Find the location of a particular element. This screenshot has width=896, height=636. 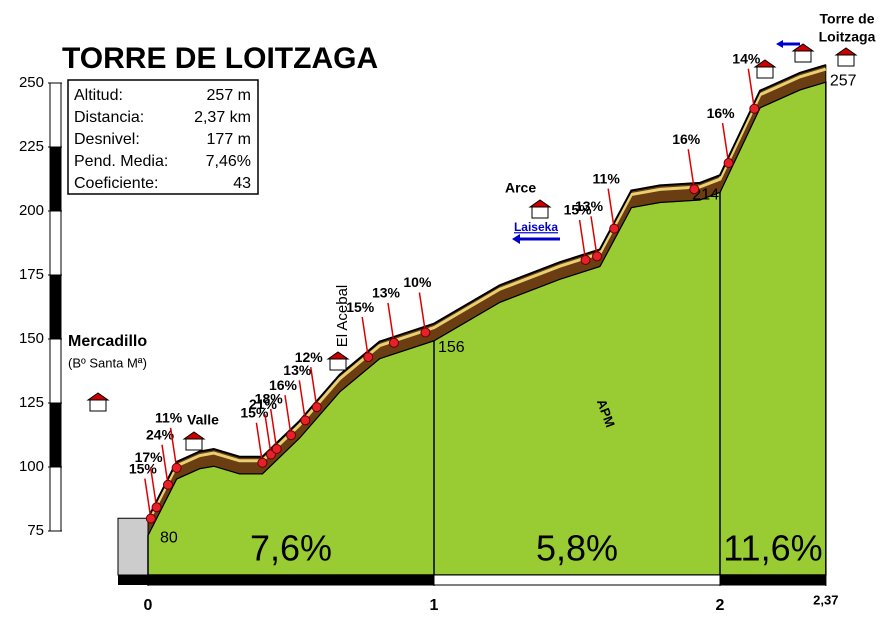

place-label: (Bº Santa Mª) is located at coordinates (107, 362).